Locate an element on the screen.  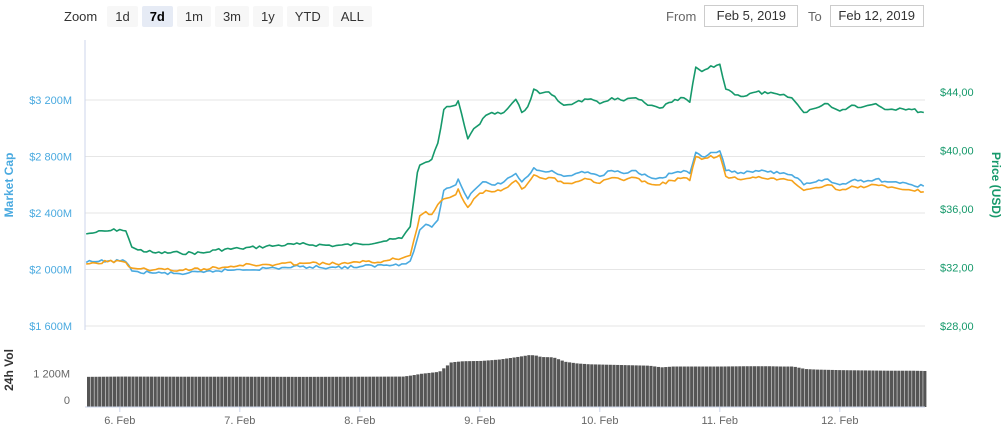
range-from-input: Feb 5, 2019 is located at coordinates (751, 16).